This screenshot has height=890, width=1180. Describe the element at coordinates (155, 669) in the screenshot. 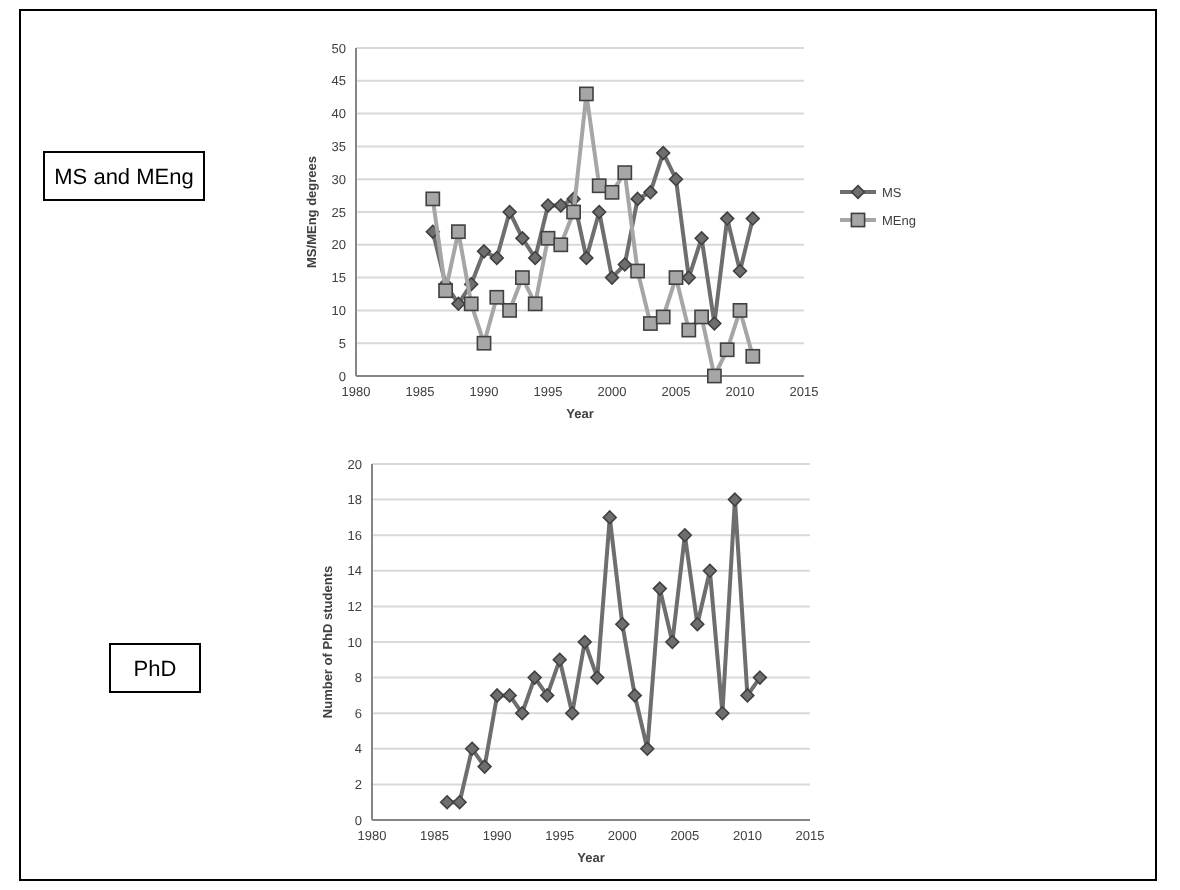

I see `text: PhD` at that location.